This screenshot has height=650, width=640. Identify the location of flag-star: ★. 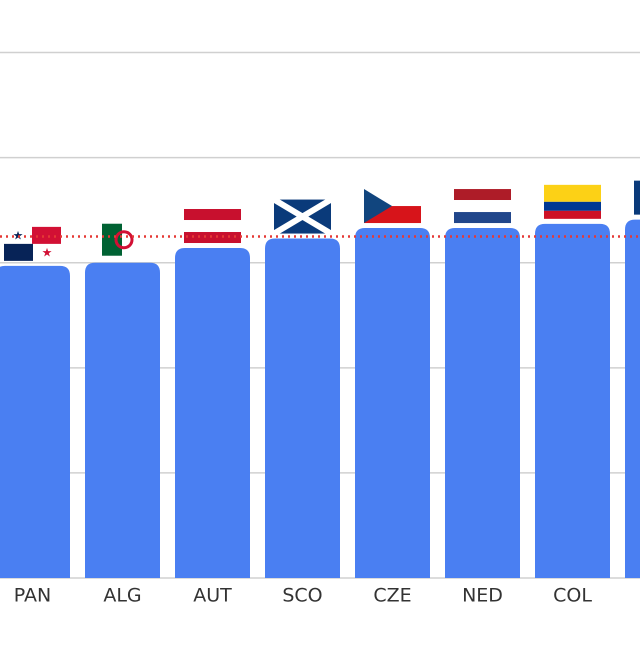
(47, 252).